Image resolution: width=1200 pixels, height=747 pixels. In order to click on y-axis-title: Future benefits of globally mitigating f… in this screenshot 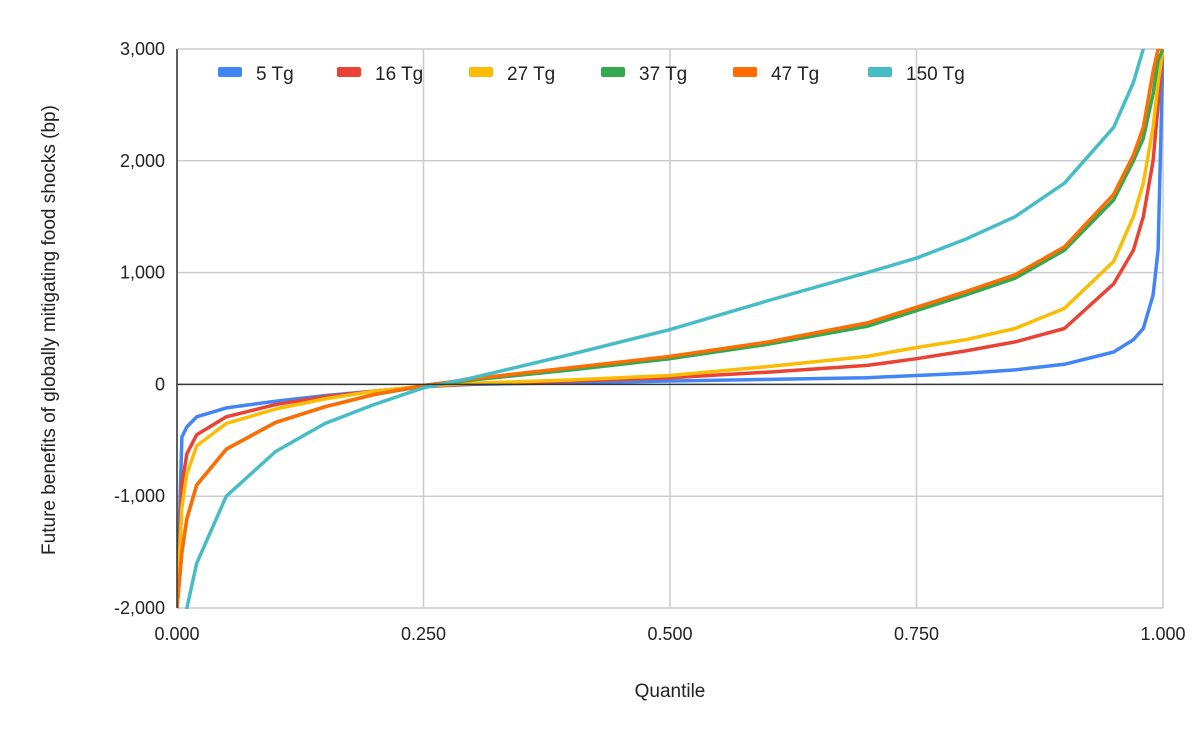, I will do `click(49, 330)`.